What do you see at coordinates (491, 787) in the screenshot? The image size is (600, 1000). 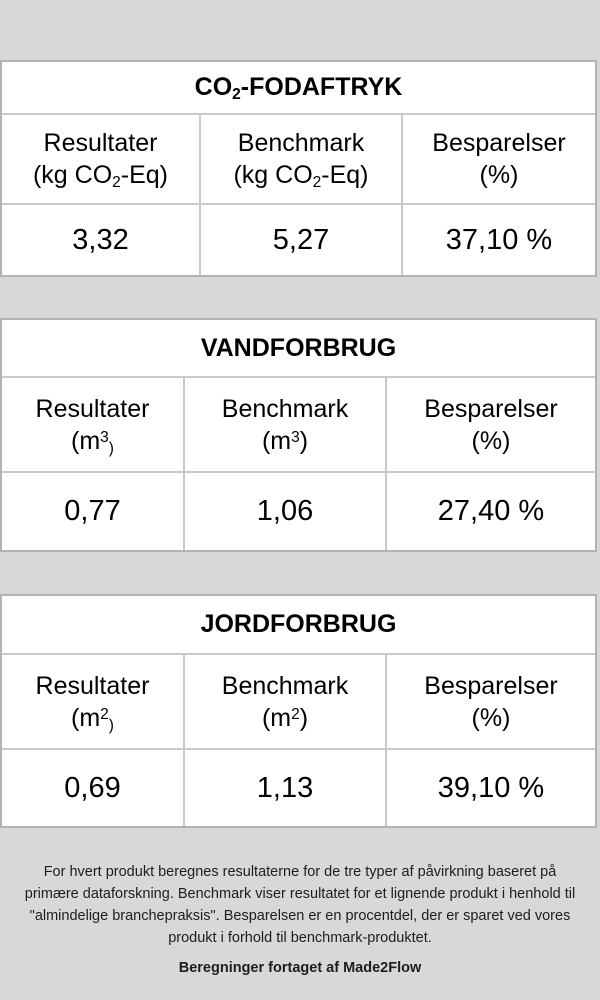 I see `savings-value: 39,10 %` at bounding box center [491, 787].